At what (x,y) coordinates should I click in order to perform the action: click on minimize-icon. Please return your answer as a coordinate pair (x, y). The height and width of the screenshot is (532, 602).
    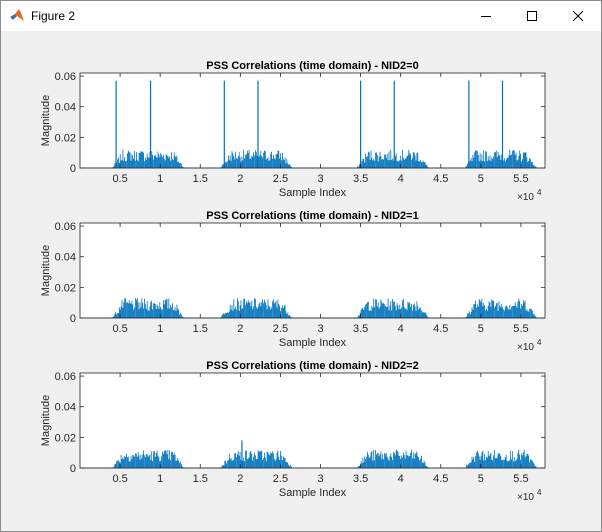
    Looking at the image, I should click on (486, 16).